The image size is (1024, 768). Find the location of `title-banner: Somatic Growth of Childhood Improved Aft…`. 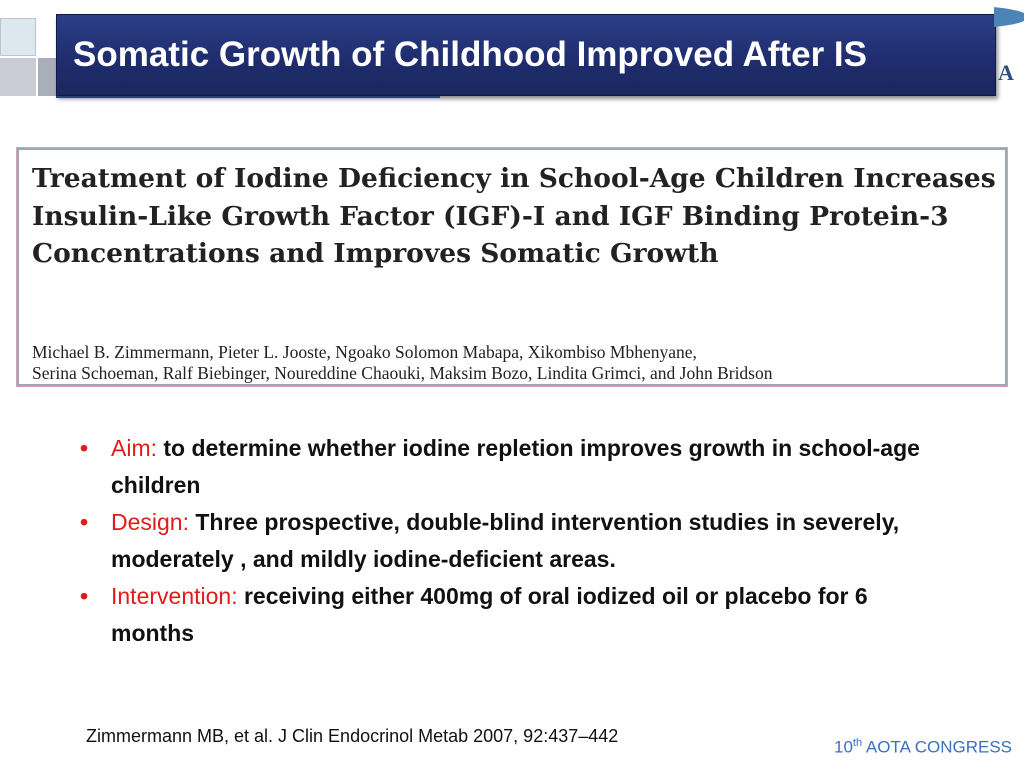

title-banner: Somatic Growth of Childhood Improved Aft… is located at coordinates (526, 55).